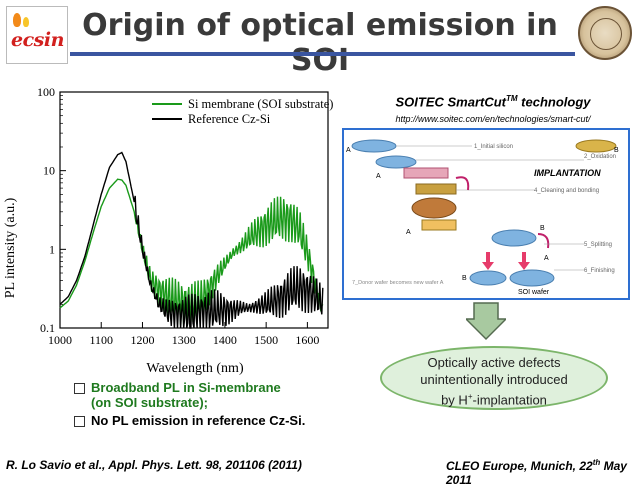 This screenshot has width=638, height=487. Describe the element at coordinates (322, 54) in the screenshot. I see `title-underline` at that location.